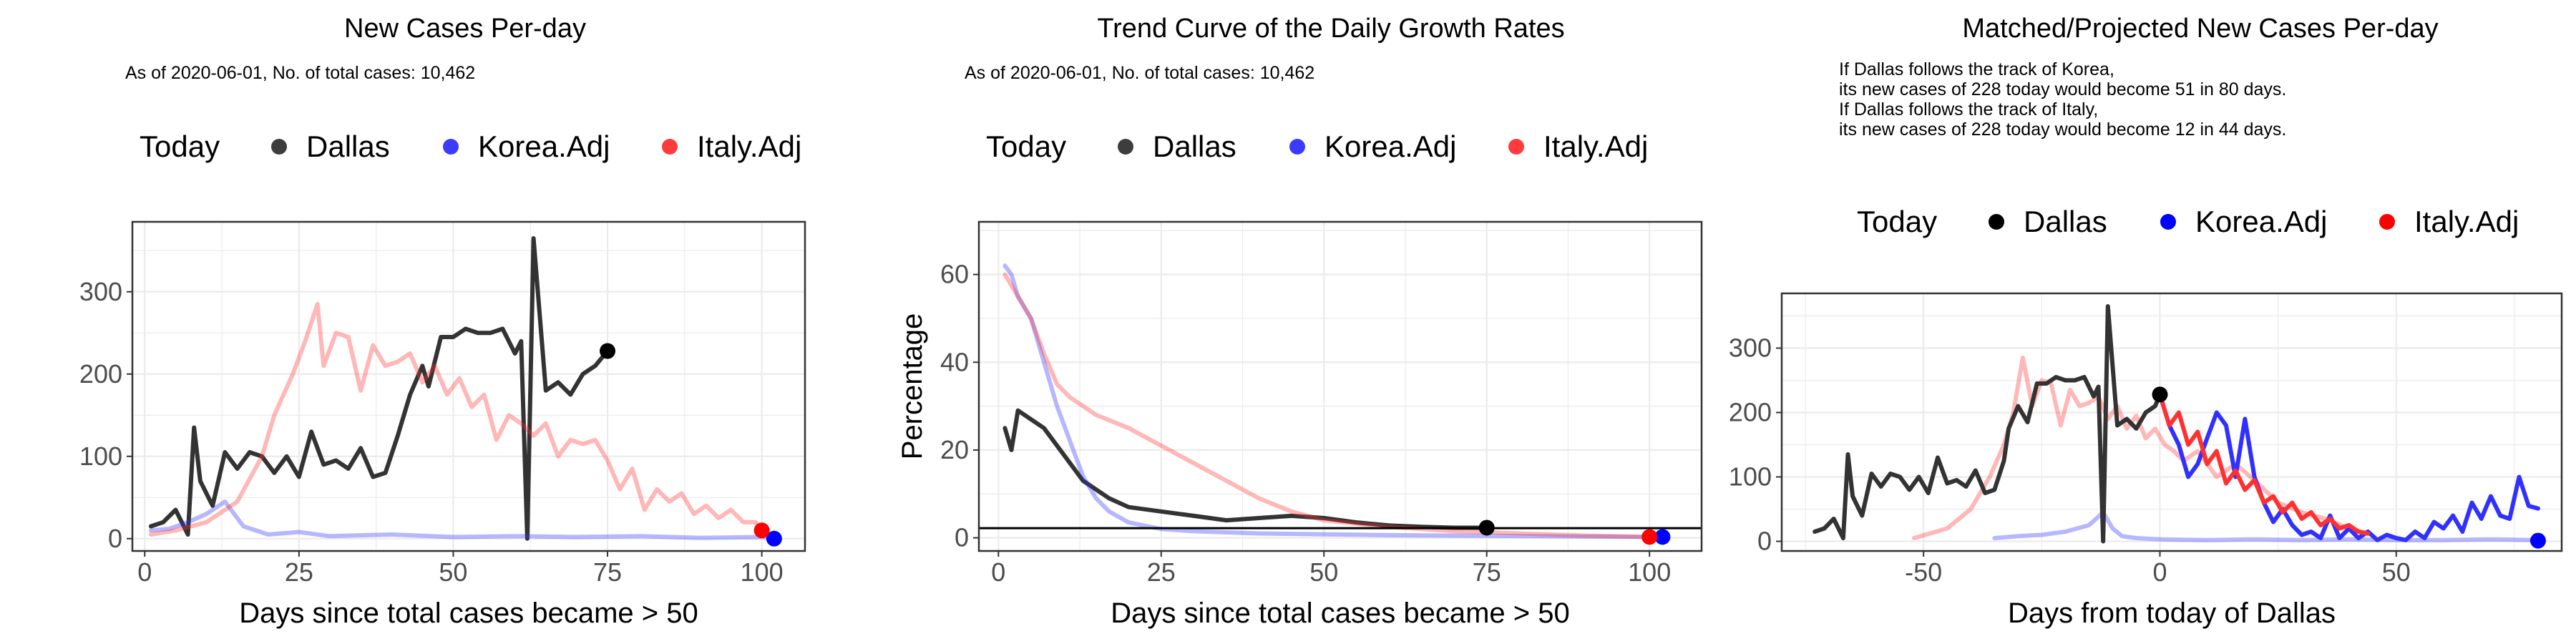 The image size is (2576, 644). Describe the element at coordinates (954, 274) in the screenshot. I see `y-tick-label: 60` at that location.